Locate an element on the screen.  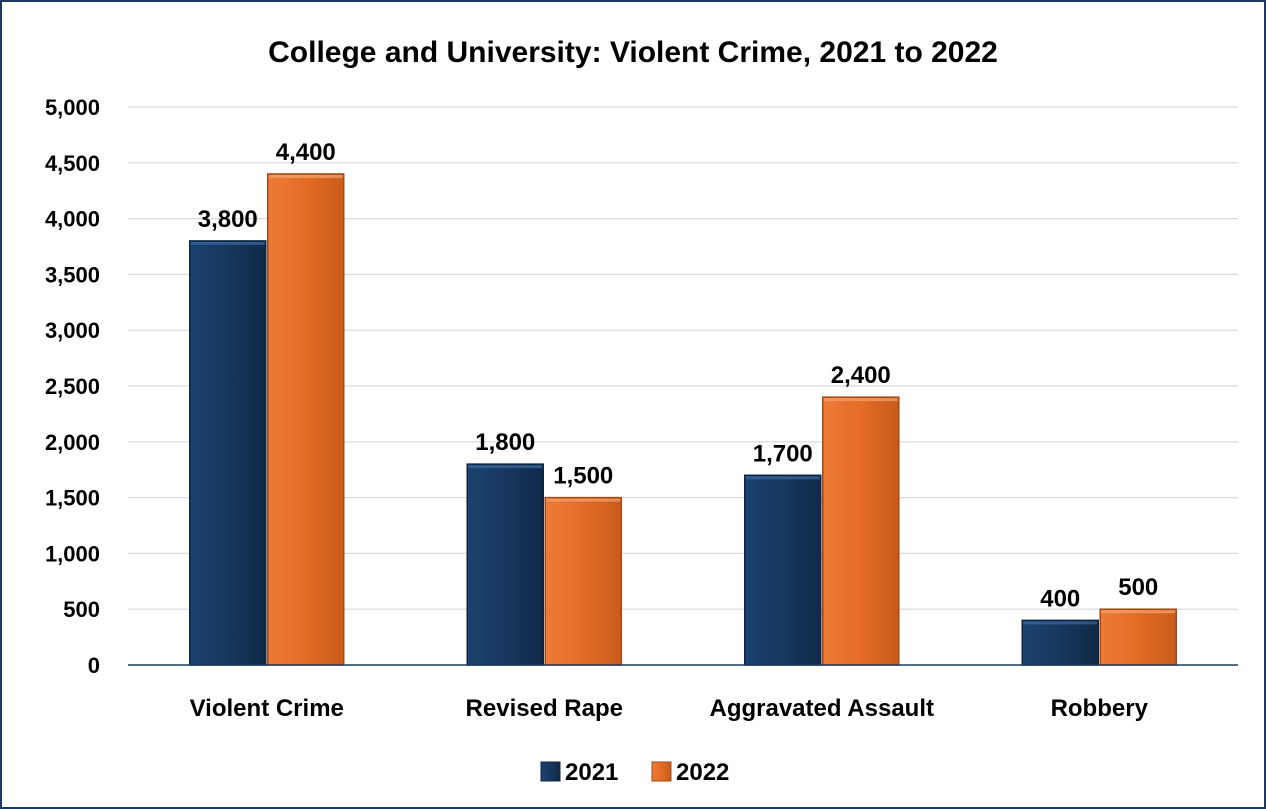
bar-2022-aggravated-assault is located at coordinates (861, 531).